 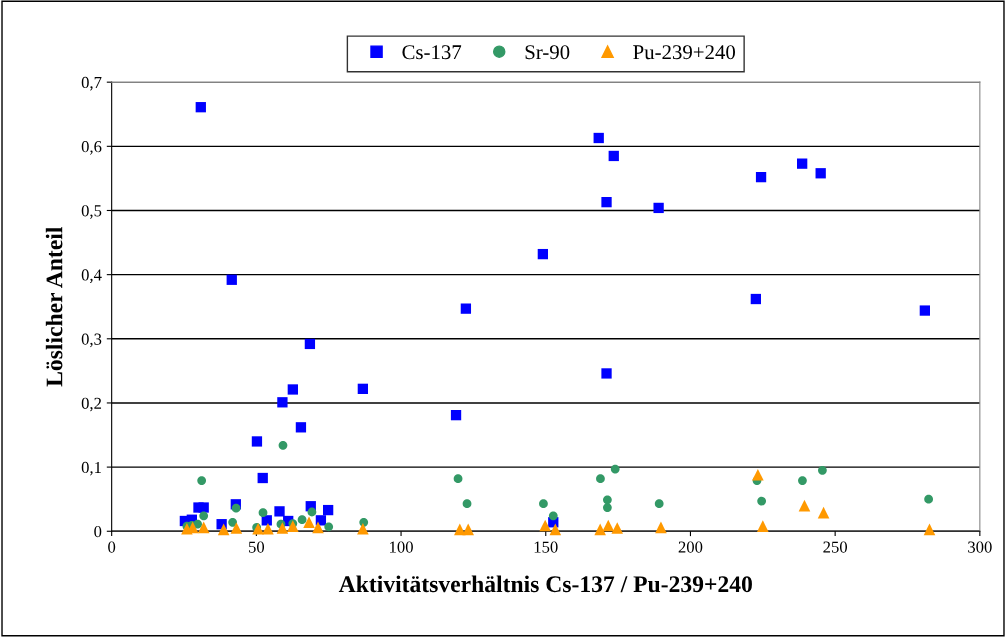 I want to click on x-tick-label: 200, so click(x=690, y=547).